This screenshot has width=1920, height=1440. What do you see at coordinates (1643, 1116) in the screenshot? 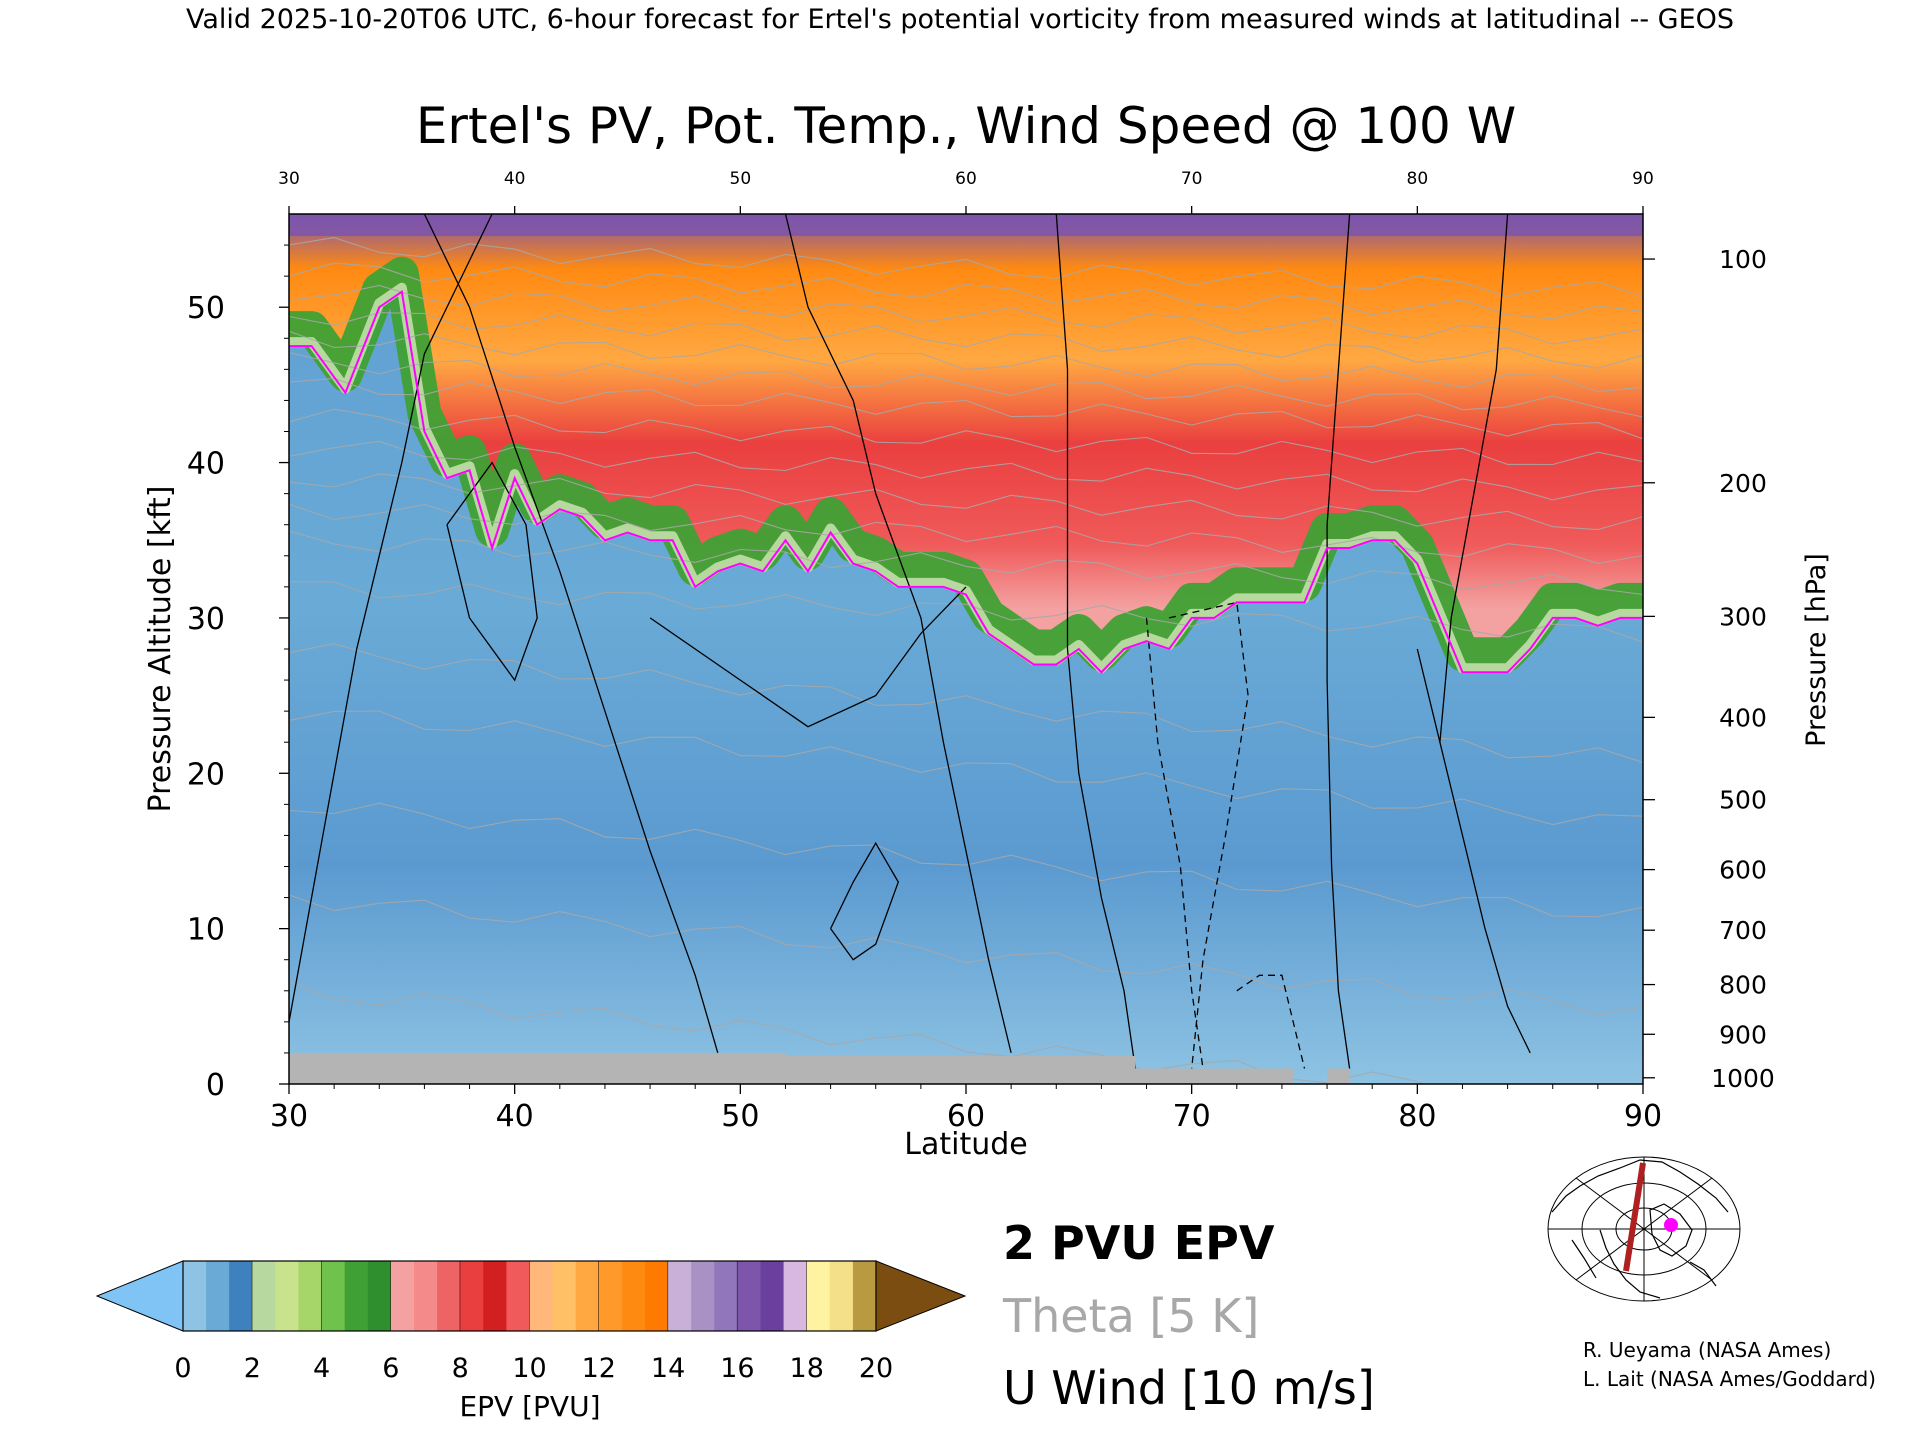
I see `x-tick-label: 90` at bounding box center [1643, 1116].